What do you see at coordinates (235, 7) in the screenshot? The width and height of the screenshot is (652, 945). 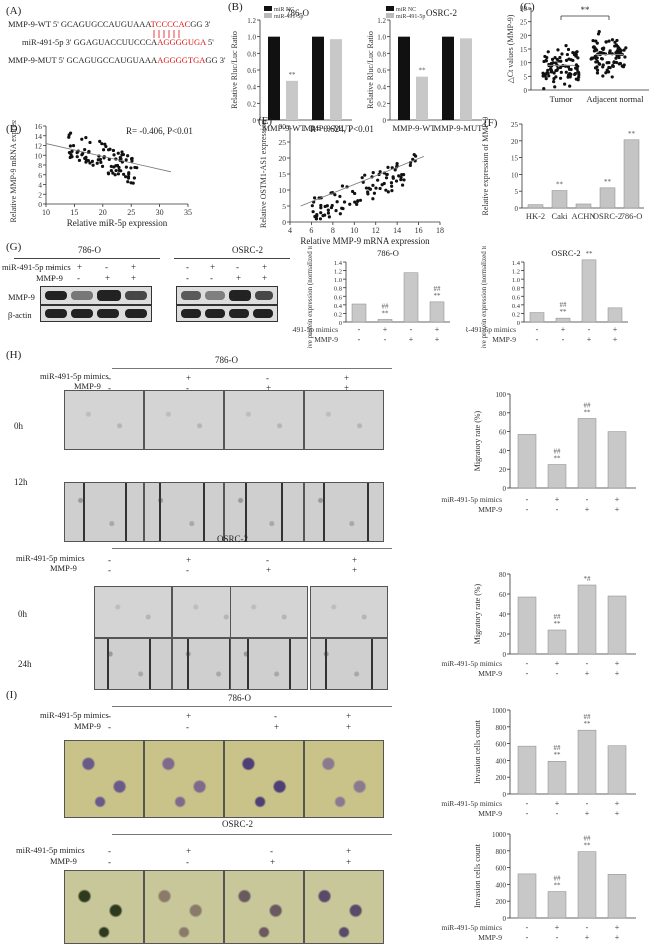 I see `panel-label-b: (B)` at bounding box center [235, 7].